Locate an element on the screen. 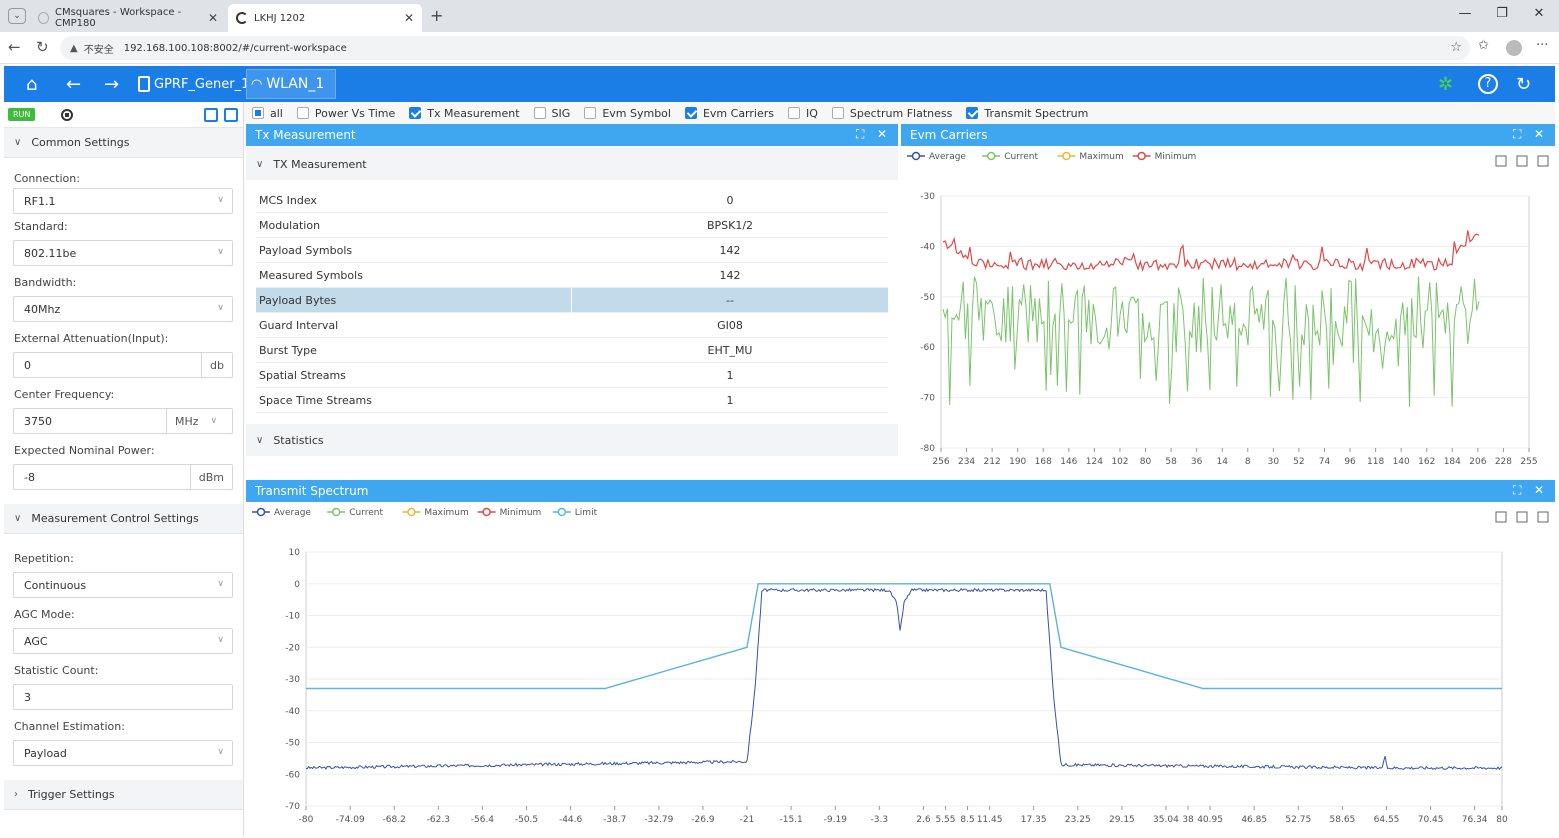 The height and width of the screenshot is (838, 1559). x-tick-label: 256 is located at coordinates (940, 462).